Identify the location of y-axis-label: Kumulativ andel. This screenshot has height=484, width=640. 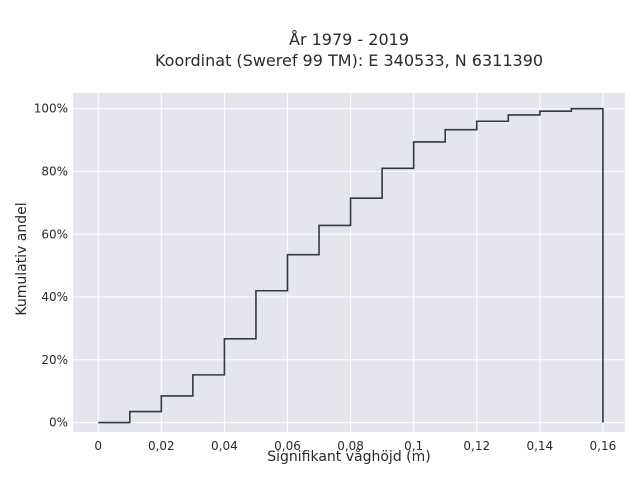
(22, 258).